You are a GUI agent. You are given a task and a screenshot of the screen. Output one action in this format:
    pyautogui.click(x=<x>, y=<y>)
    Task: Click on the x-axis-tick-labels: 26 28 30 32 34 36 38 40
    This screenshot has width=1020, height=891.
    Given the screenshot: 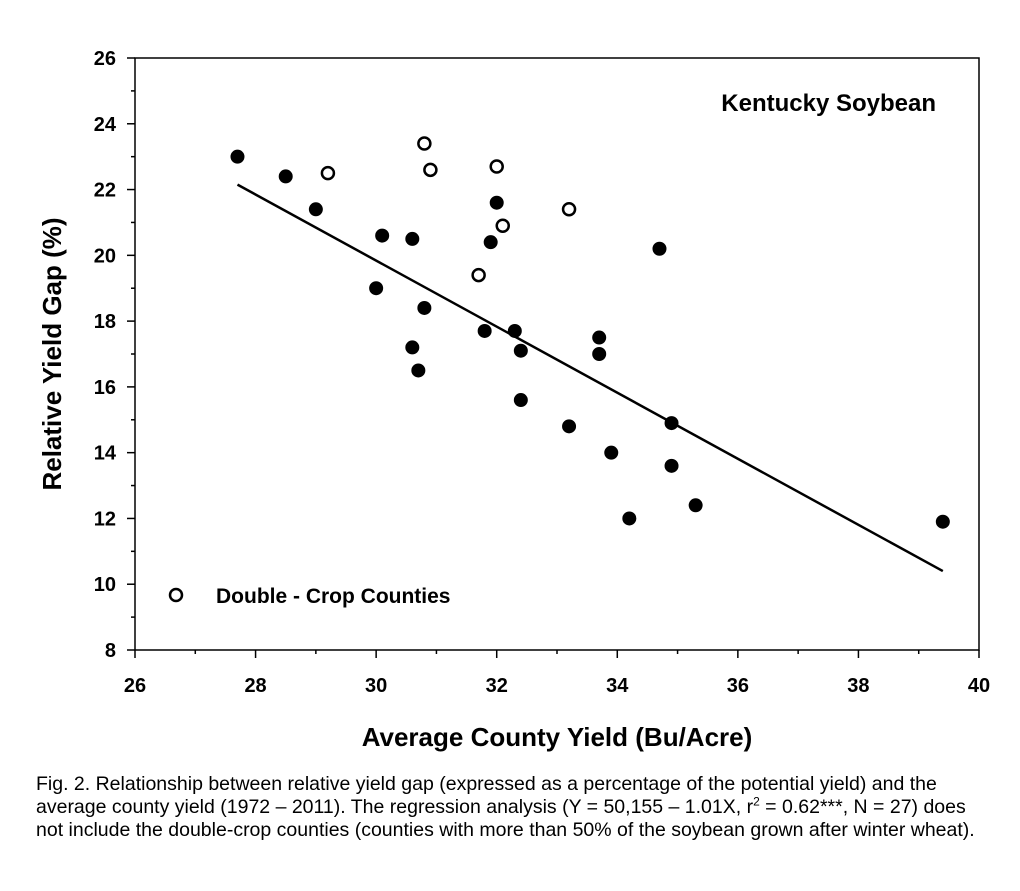 What is the action you would take?
    pyautogui.click(x=557, y=686)
    